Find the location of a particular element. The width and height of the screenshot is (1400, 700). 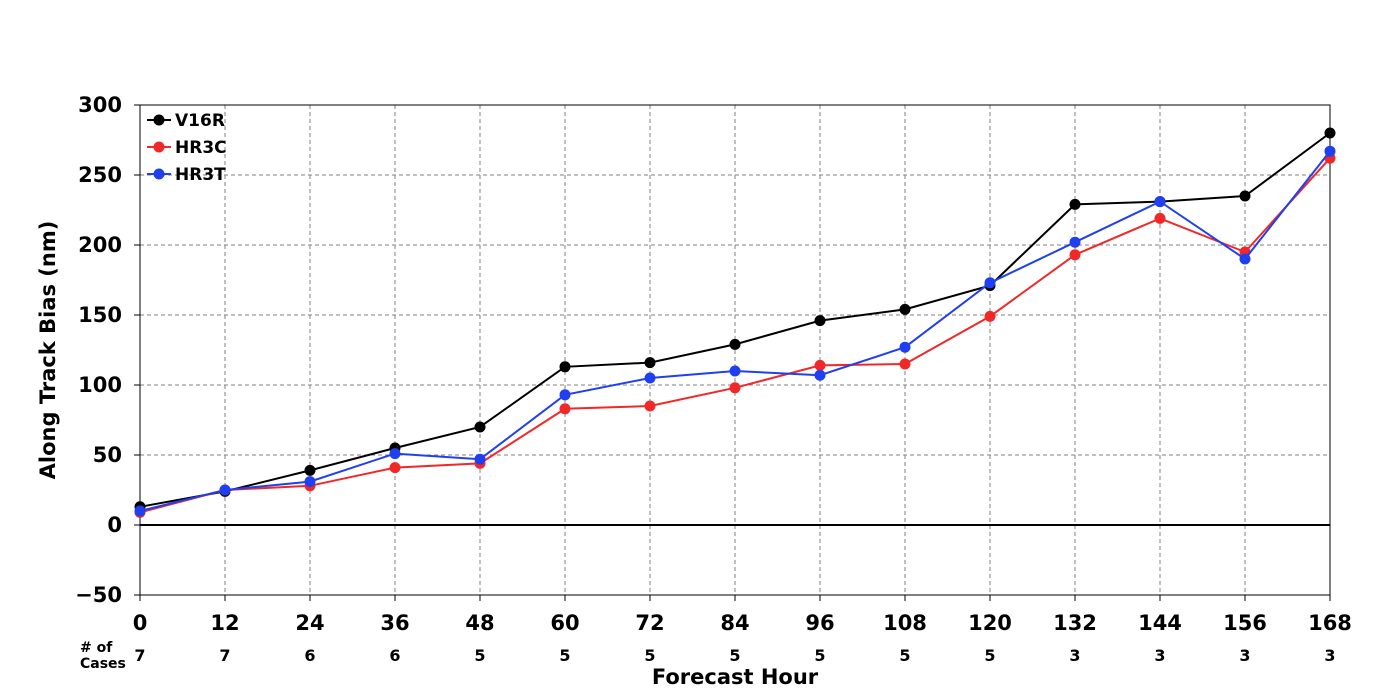

legend-label-hr3c: HR3C is located at coordinates (201, 148).